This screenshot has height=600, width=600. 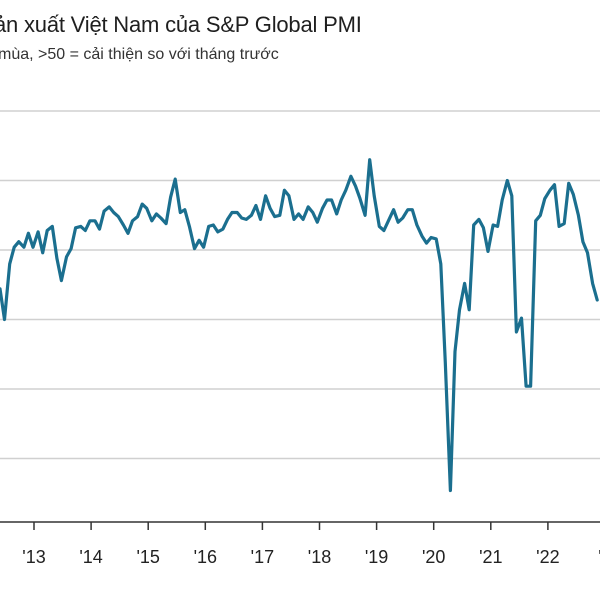 What do you see at coordinates (205, 557) in the screenshot?
I see `x-tick-label: '16` at bounding box center [205, 557].